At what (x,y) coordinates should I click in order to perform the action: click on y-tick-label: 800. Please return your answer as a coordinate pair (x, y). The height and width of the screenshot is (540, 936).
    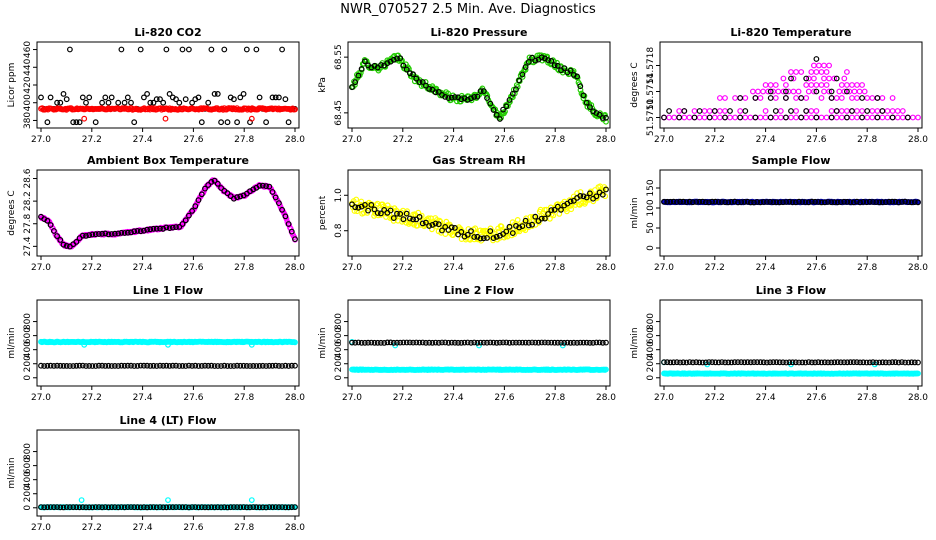
    Looking at the image, I should click on (28, 321).